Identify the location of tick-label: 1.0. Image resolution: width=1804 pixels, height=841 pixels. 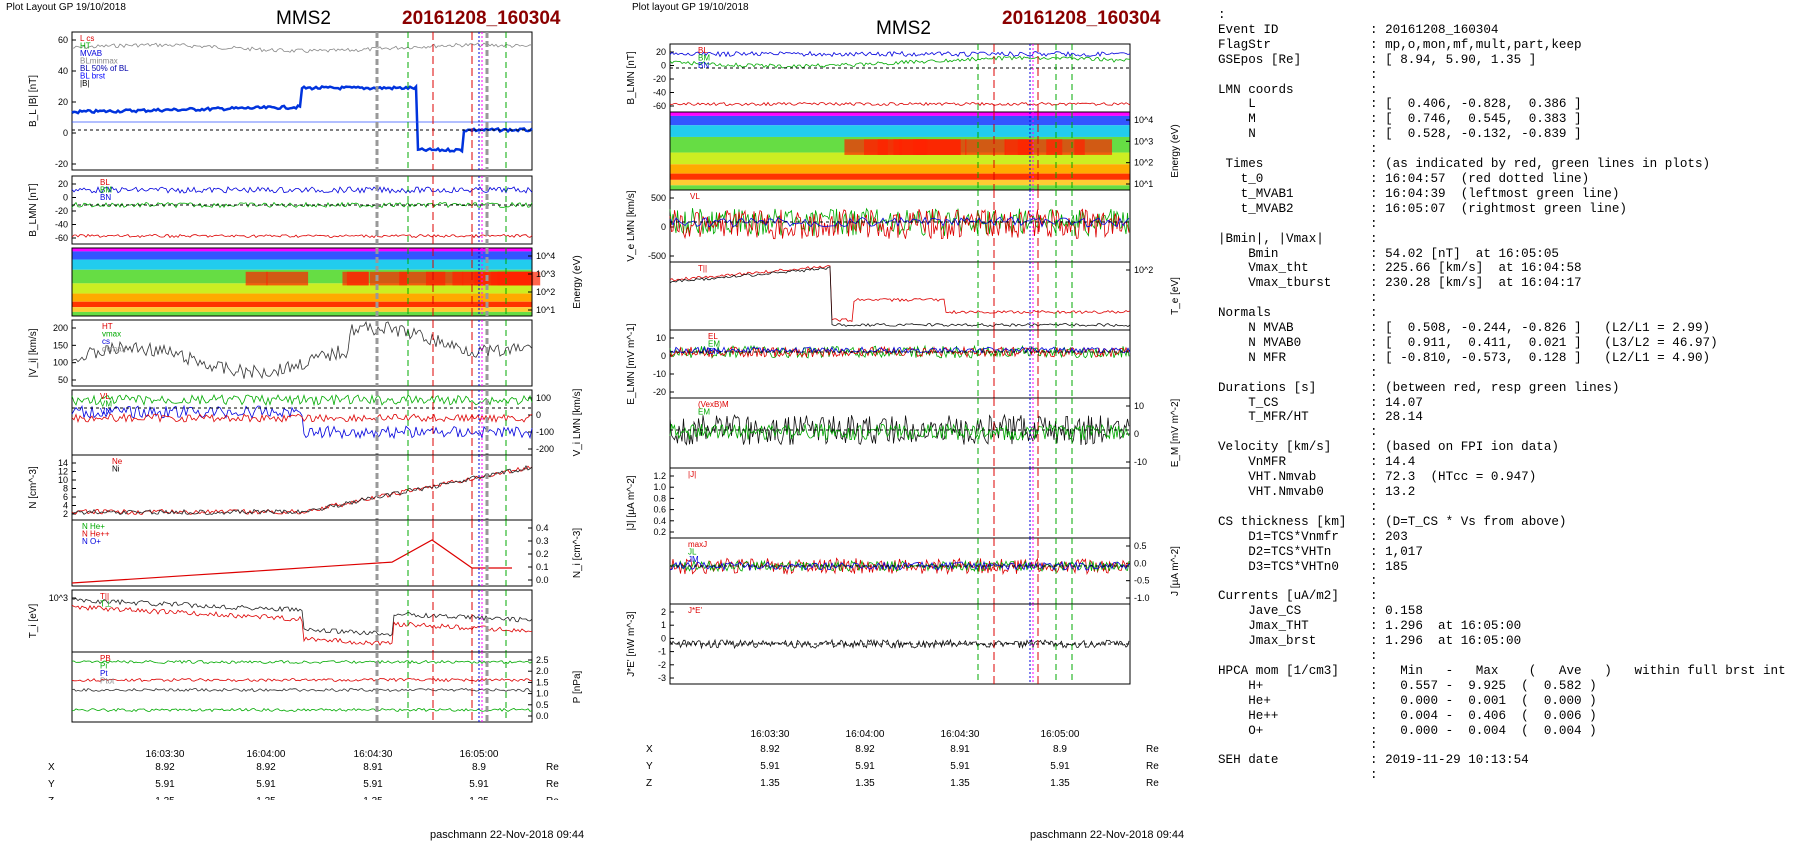
(542, 694).